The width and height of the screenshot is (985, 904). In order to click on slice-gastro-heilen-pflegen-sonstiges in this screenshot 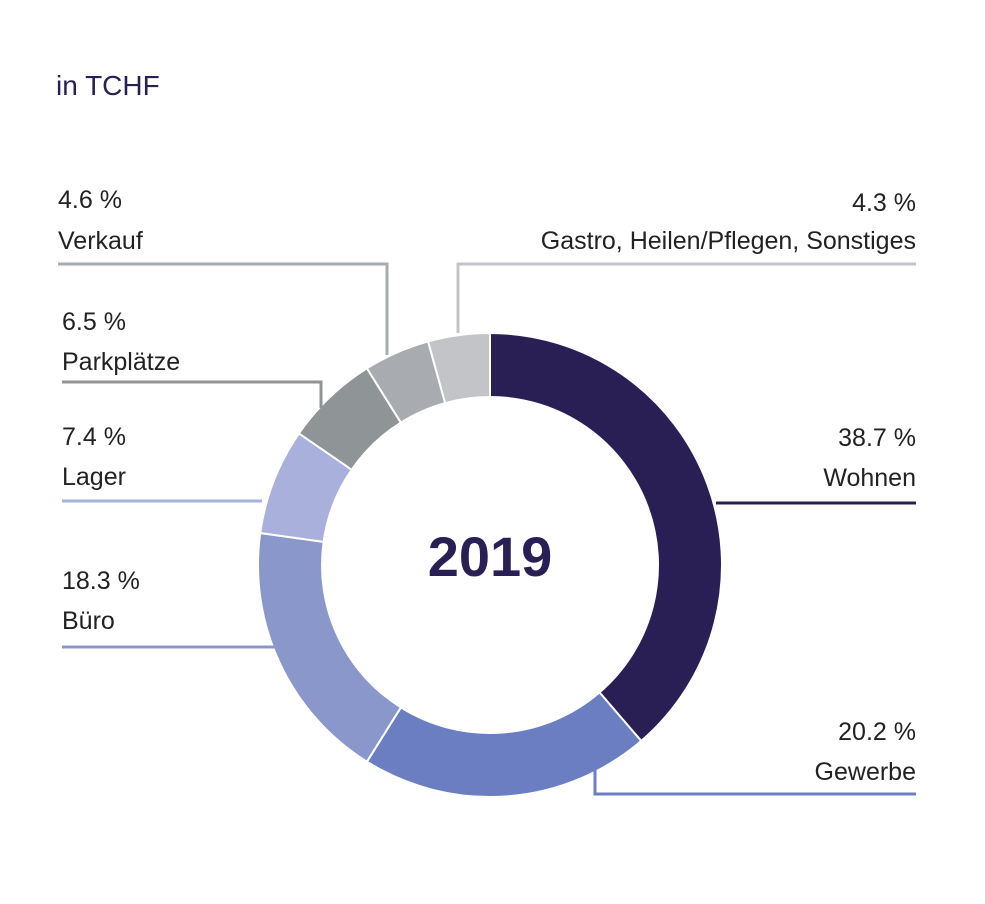, I will do `click(458, 368)`.